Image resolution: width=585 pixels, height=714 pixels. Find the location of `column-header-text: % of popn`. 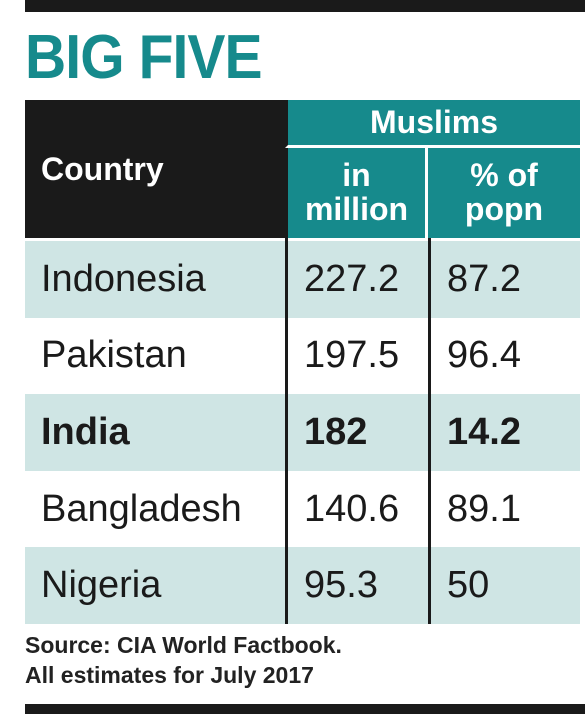

column-header-text: % of popn is located at coordinates (504, 192).